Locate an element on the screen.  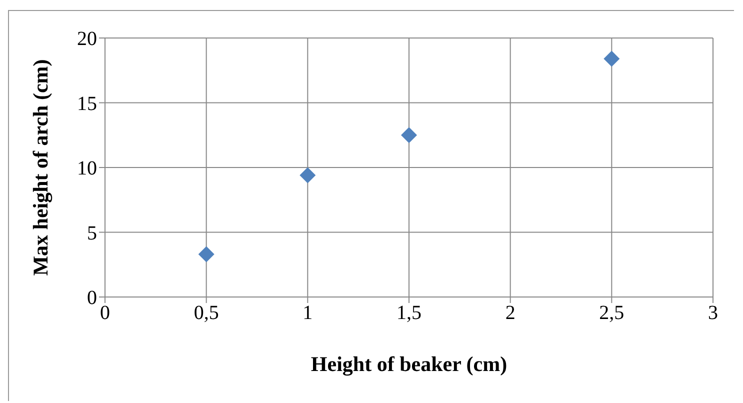
x-tick-label: 2 is located at coordinates (510, 313).